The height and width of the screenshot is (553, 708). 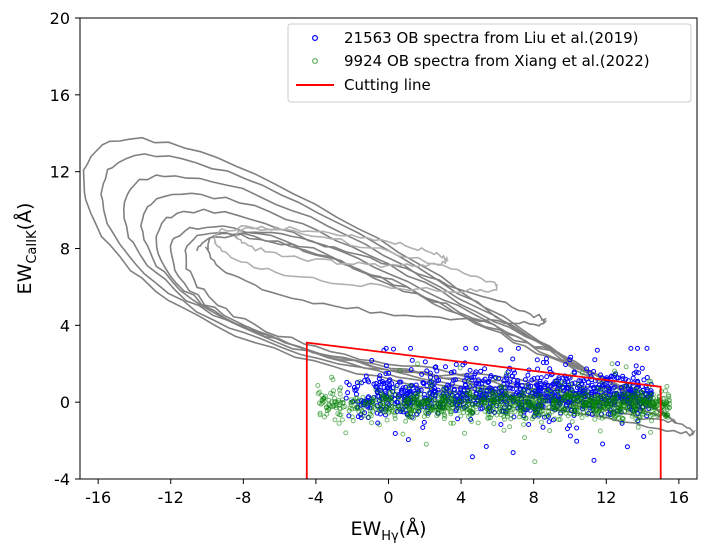 What do you see at coordinates (494, 405) in the screenshot?
I see `scatter-points` at bounding box center [494, 405].